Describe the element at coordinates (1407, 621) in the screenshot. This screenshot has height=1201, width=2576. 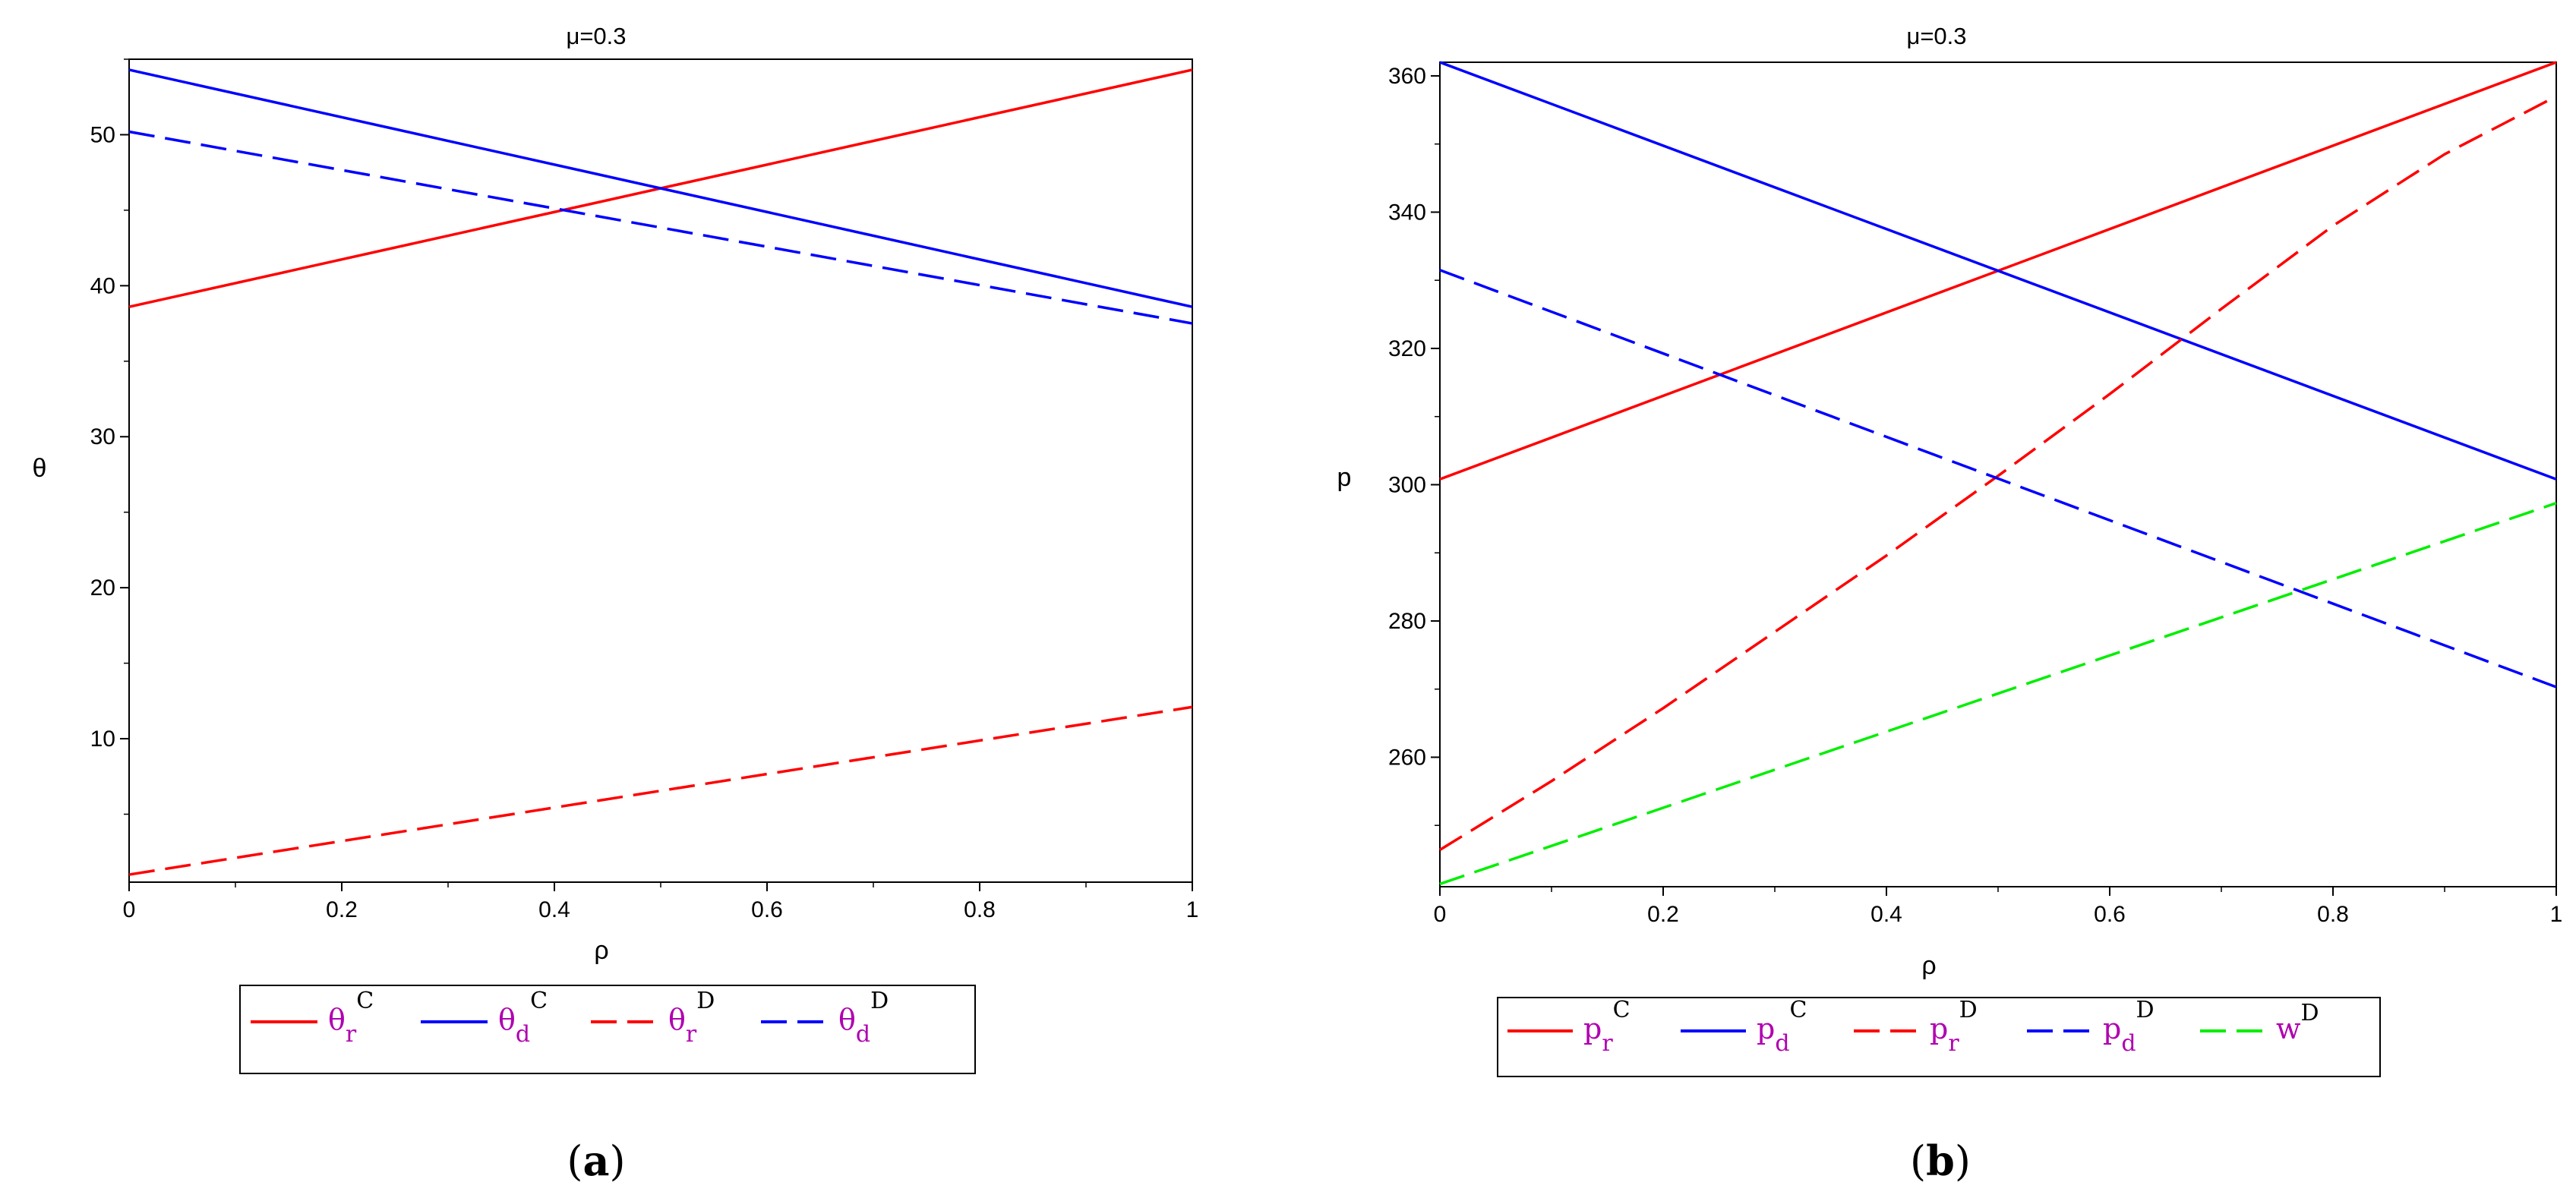
I see `panel-b-y-tick-label: 280` at that location.